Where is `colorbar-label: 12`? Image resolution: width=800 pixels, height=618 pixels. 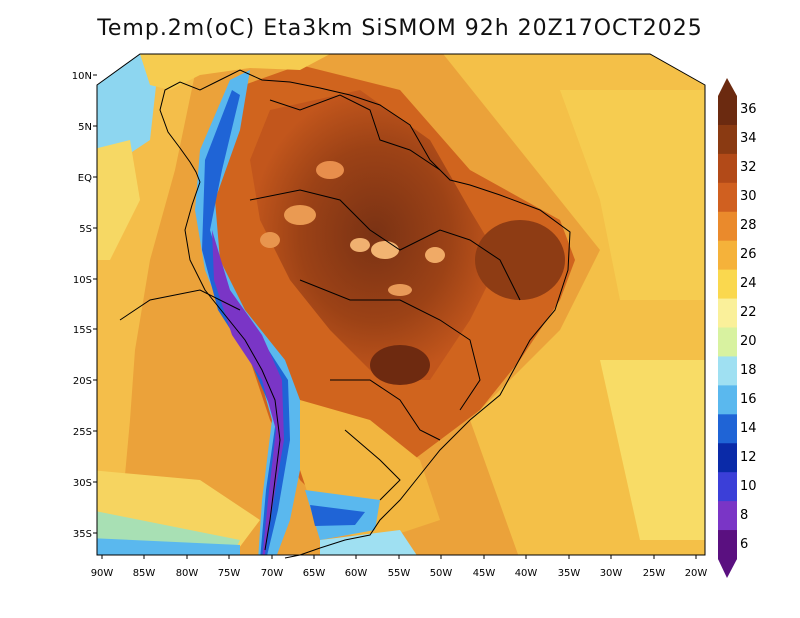 colorbar-label: 12 is located at coordinates (748, 457).